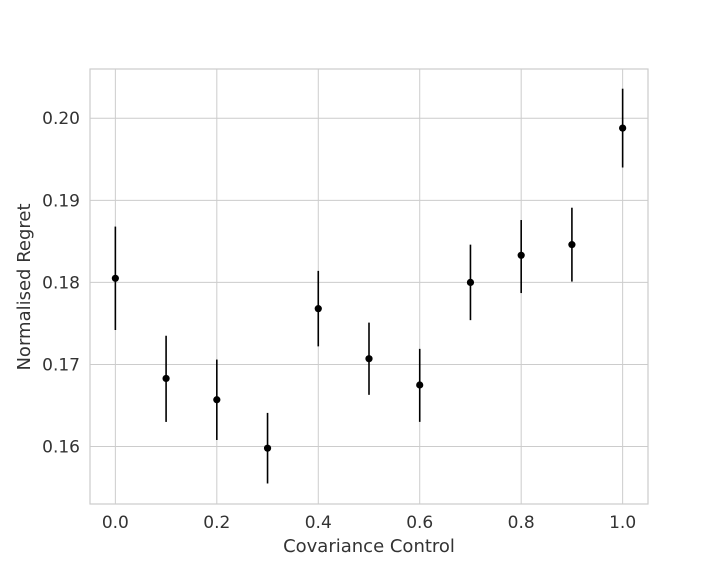 The height and width of the screenshot is (576, 720). I want to click on y-axis-label: Normalised Regret, so click(24, 286).